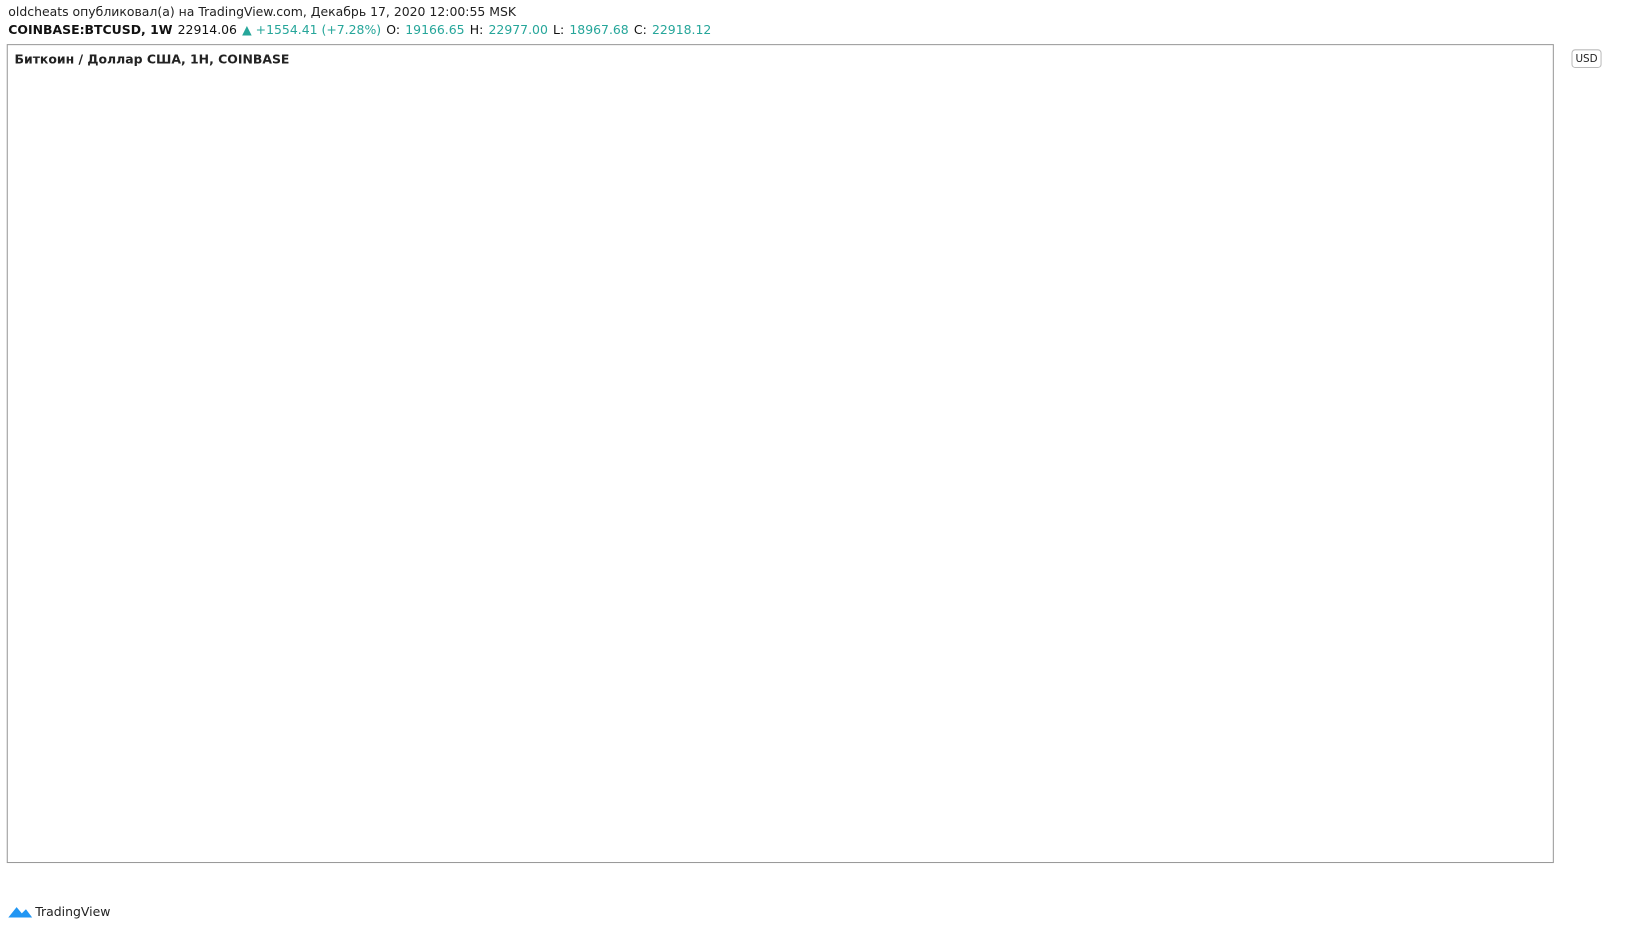 The width and height of the screenshot is (1627, 930). What do you see at coordinates (20, 912) in the screenshot?
I see `logo` at bounding box center [20, 912].